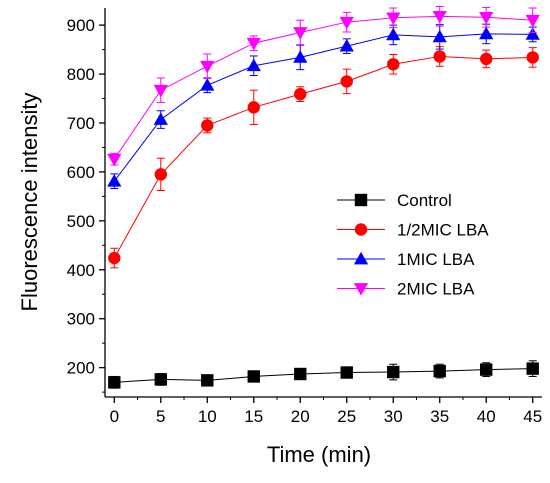  Describe the element at coordinates (532, 416) in the screenshot. I see `x-tick-label: 45` at that location.